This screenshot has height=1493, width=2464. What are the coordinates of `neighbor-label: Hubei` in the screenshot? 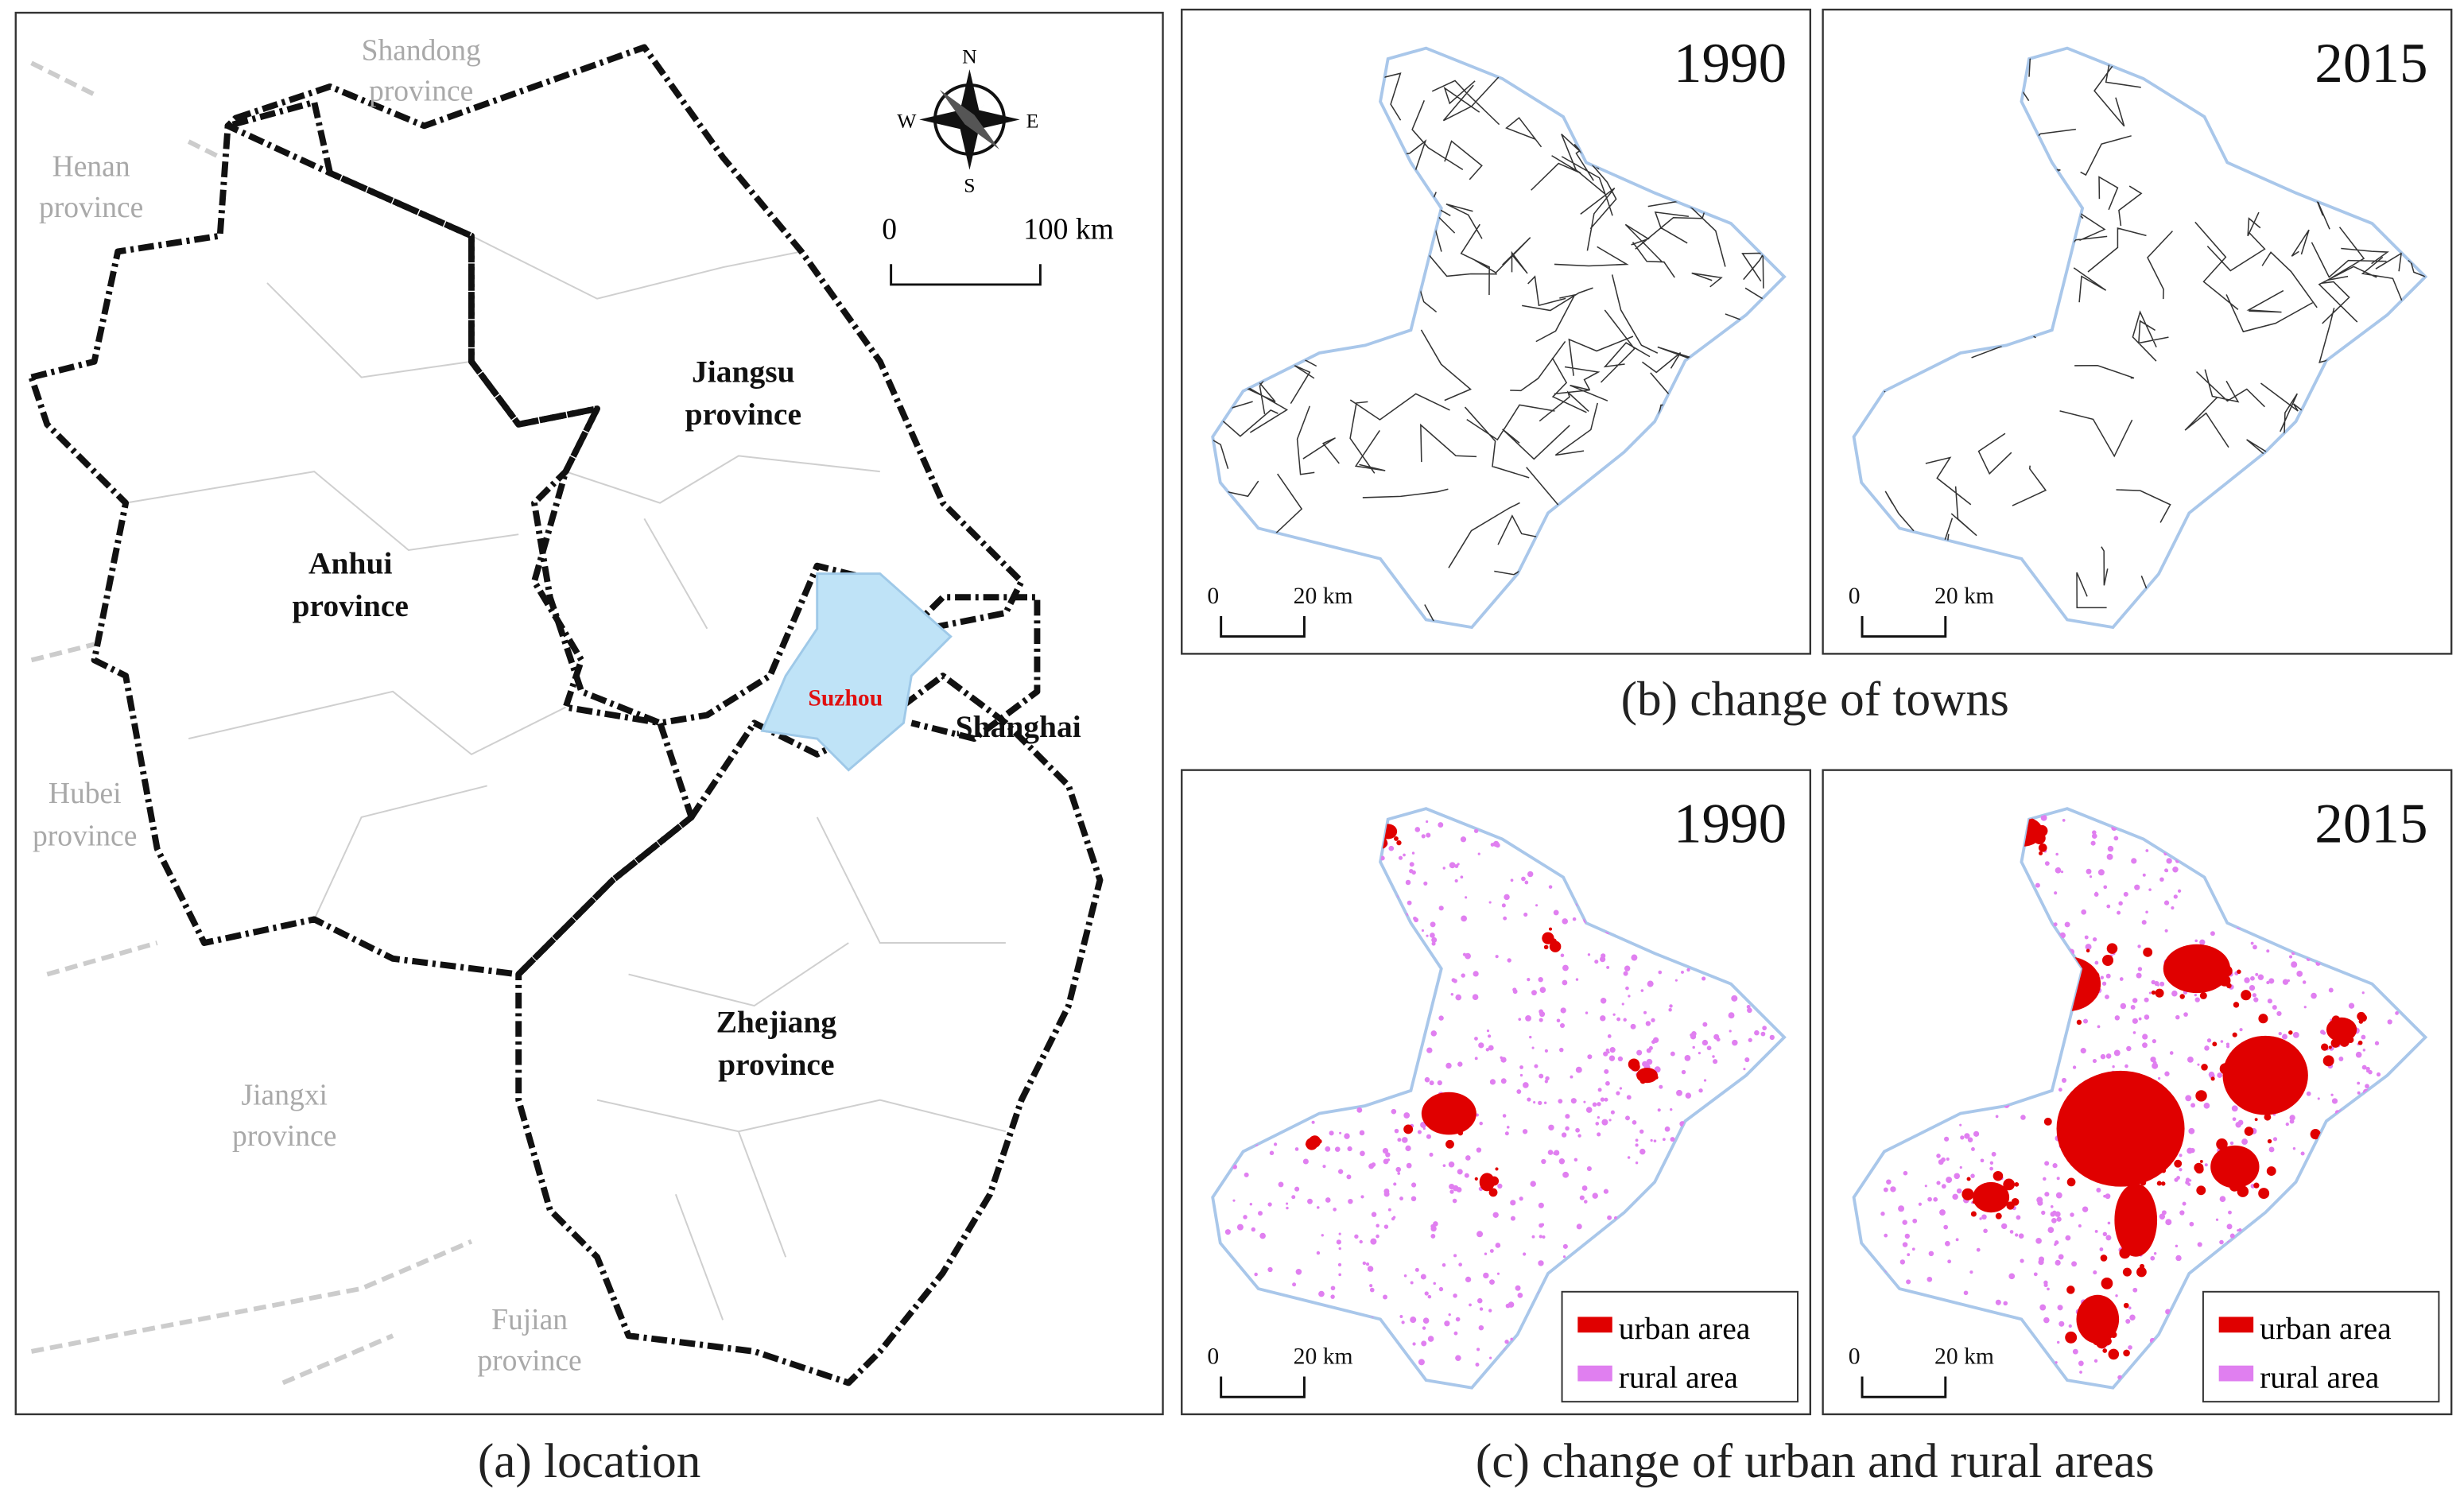 It's located at (85, 794).